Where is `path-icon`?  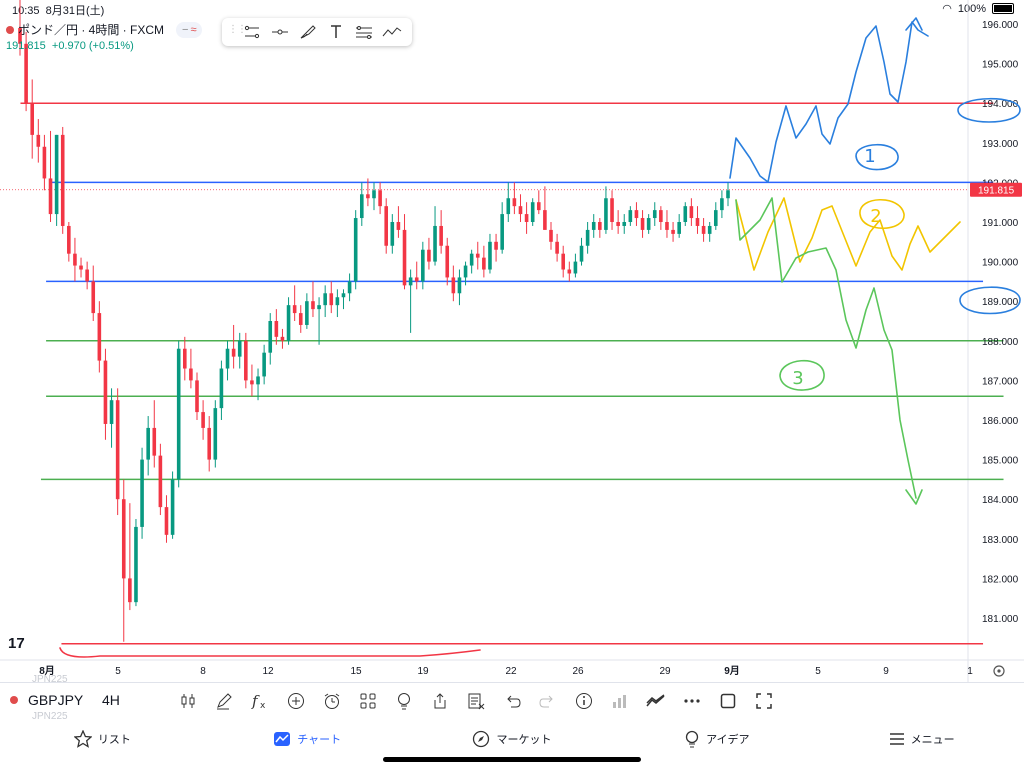
path-icon is located at coordinates (392, 32).